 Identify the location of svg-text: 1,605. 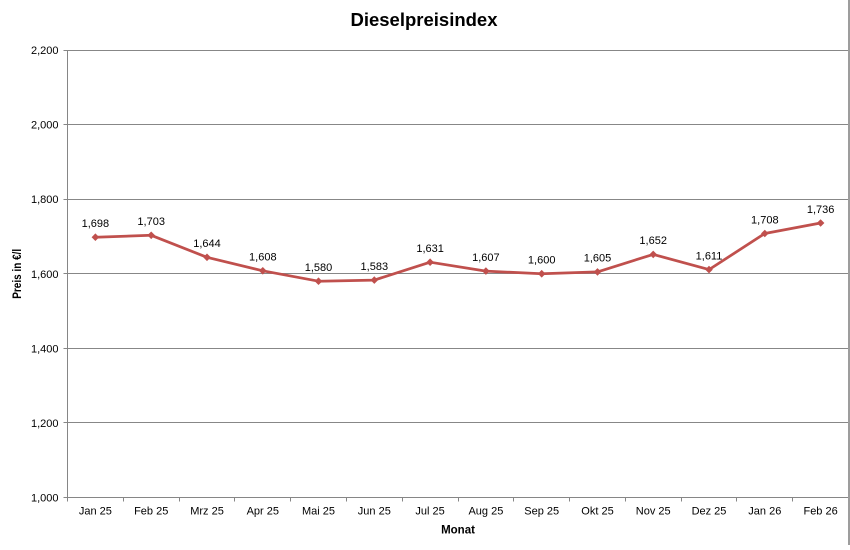
(598, 259).